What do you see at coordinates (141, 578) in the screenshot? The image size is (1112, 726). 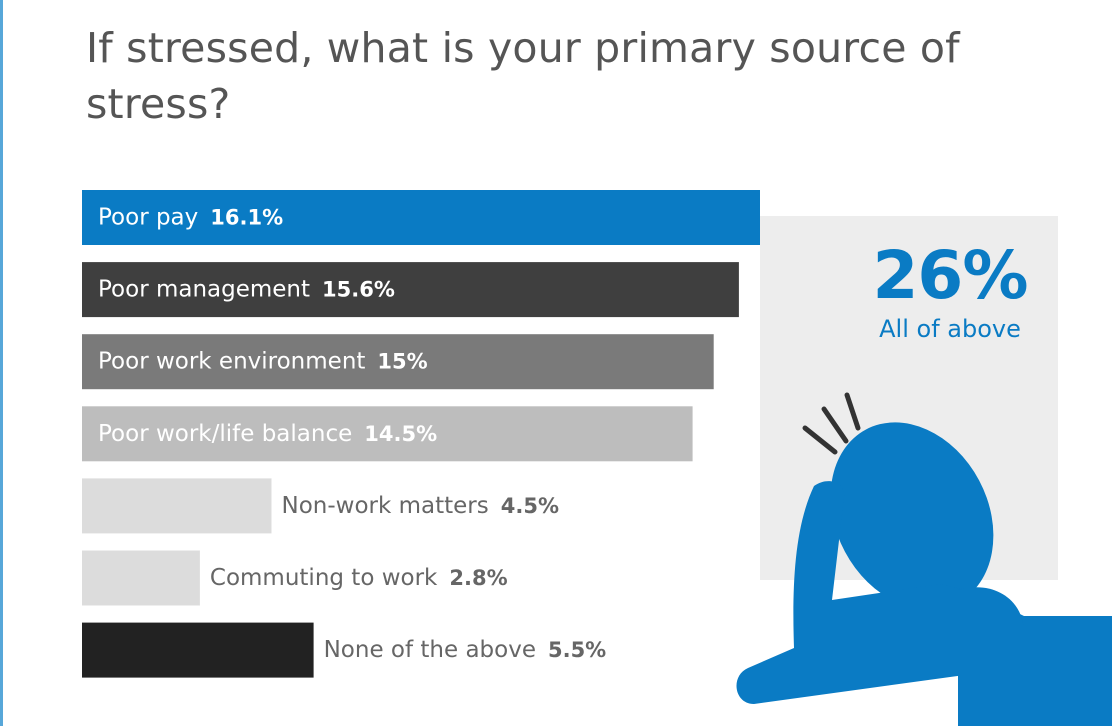 I see `bar-commuting-to-work` at bounding box center [141, 578].